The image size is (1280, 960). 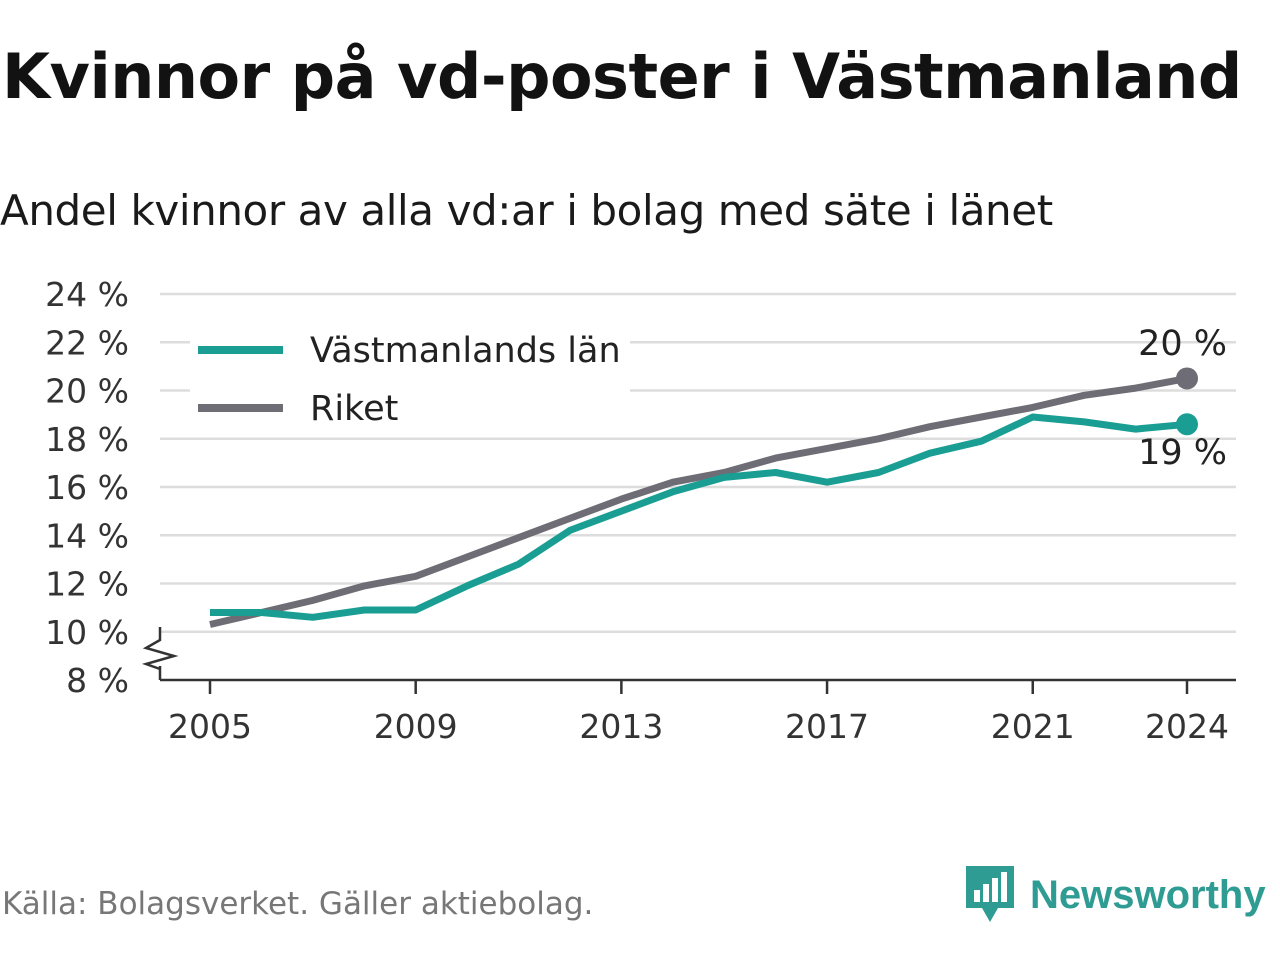 What do you see at coordinates (416, 726) in the screenshot?
I see `x-tick-label: 2009` at bounding box center [416, 726].